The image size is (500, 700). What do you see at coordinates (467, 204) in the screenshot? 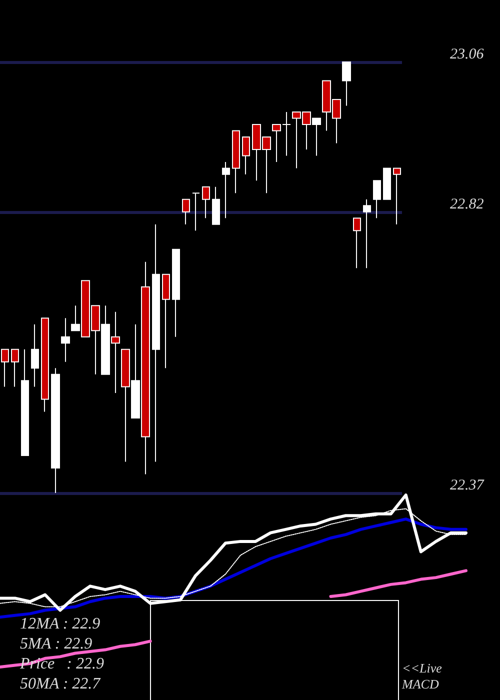
I see `y-tick-label: 22.82` at bounding box center [467, 204].